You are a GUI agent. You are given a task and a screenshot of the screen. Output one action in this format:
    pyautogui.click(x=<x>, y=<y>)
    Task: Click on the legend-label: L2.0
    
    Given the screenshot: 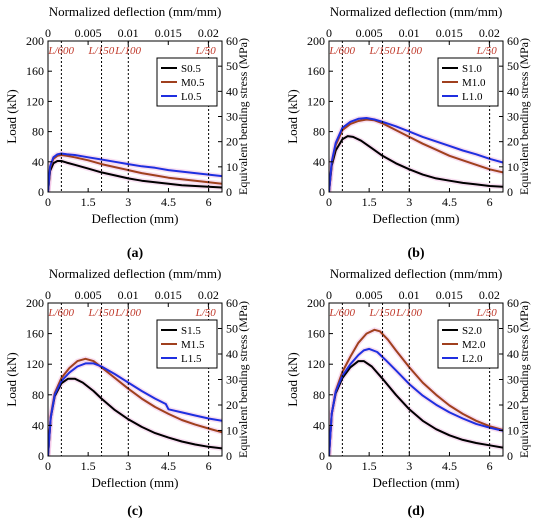 What is the action you would take?
    pyautogui.click(x=472, y=359)
    